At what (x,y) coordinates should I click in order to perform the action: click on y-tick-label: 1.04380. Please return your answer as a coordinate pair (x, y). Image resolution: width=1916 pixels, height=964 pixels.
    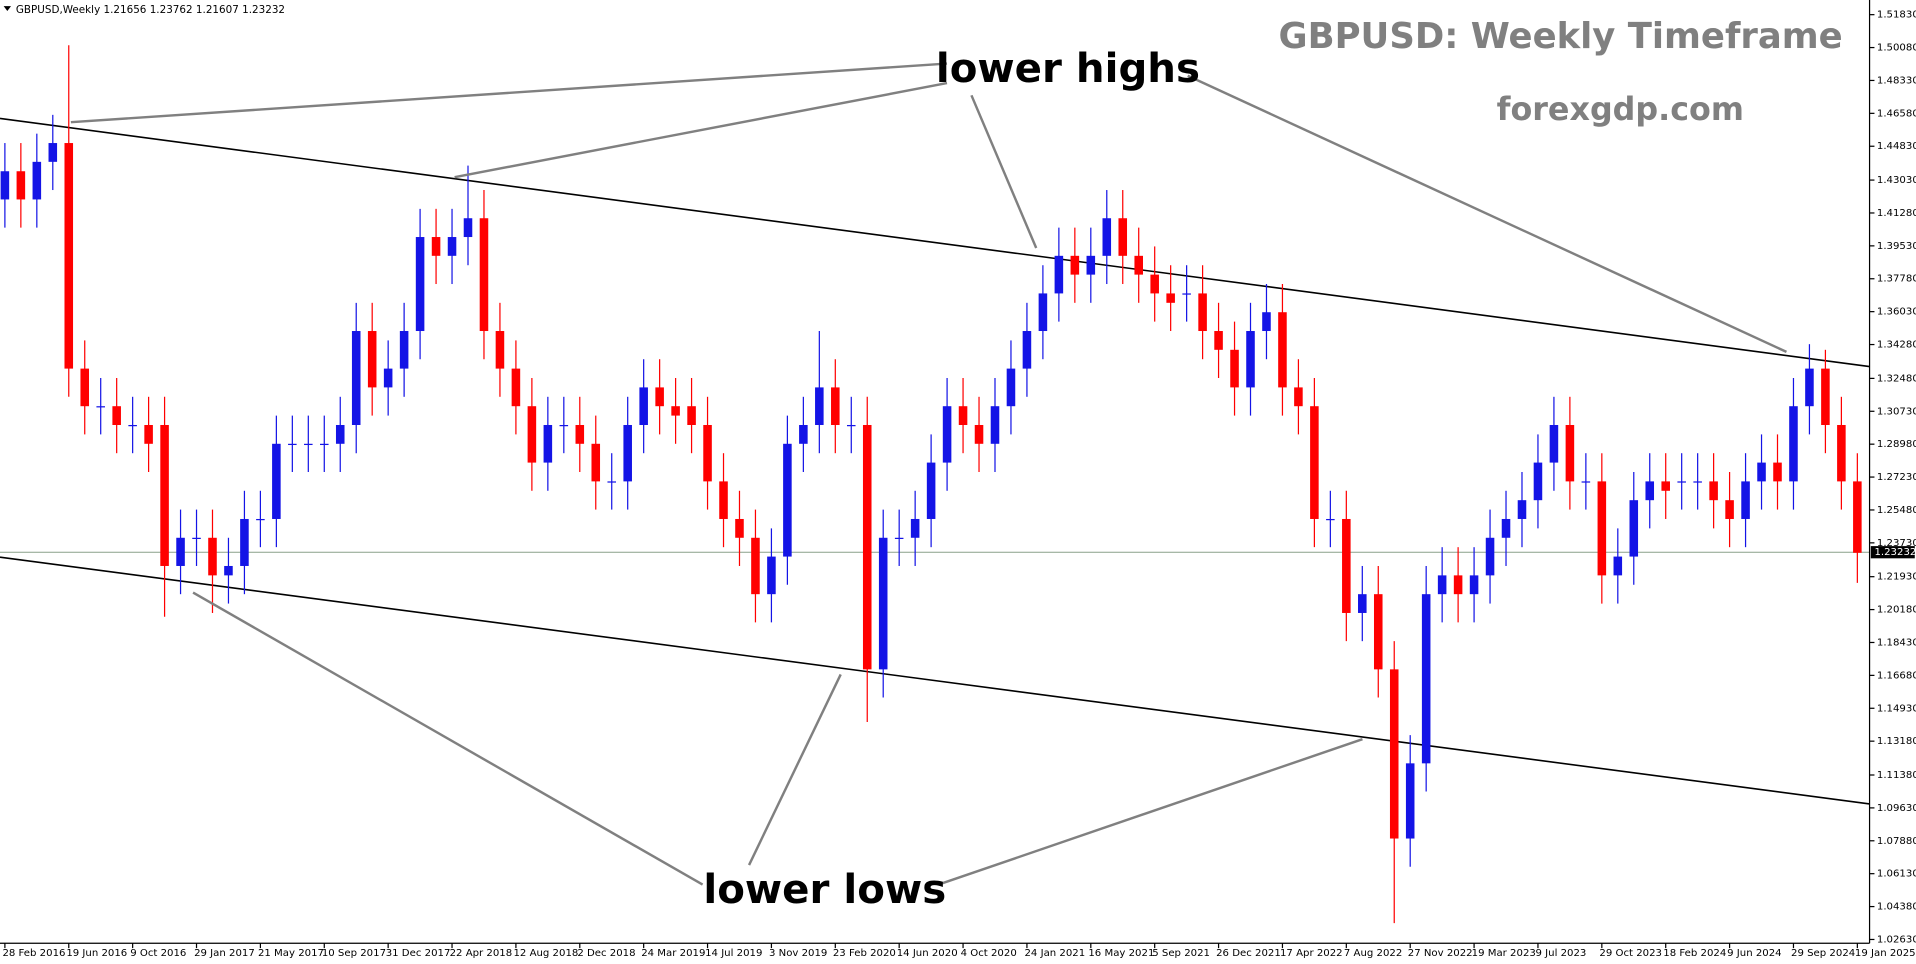
    Looking at the image, I should click on (1896, 907).